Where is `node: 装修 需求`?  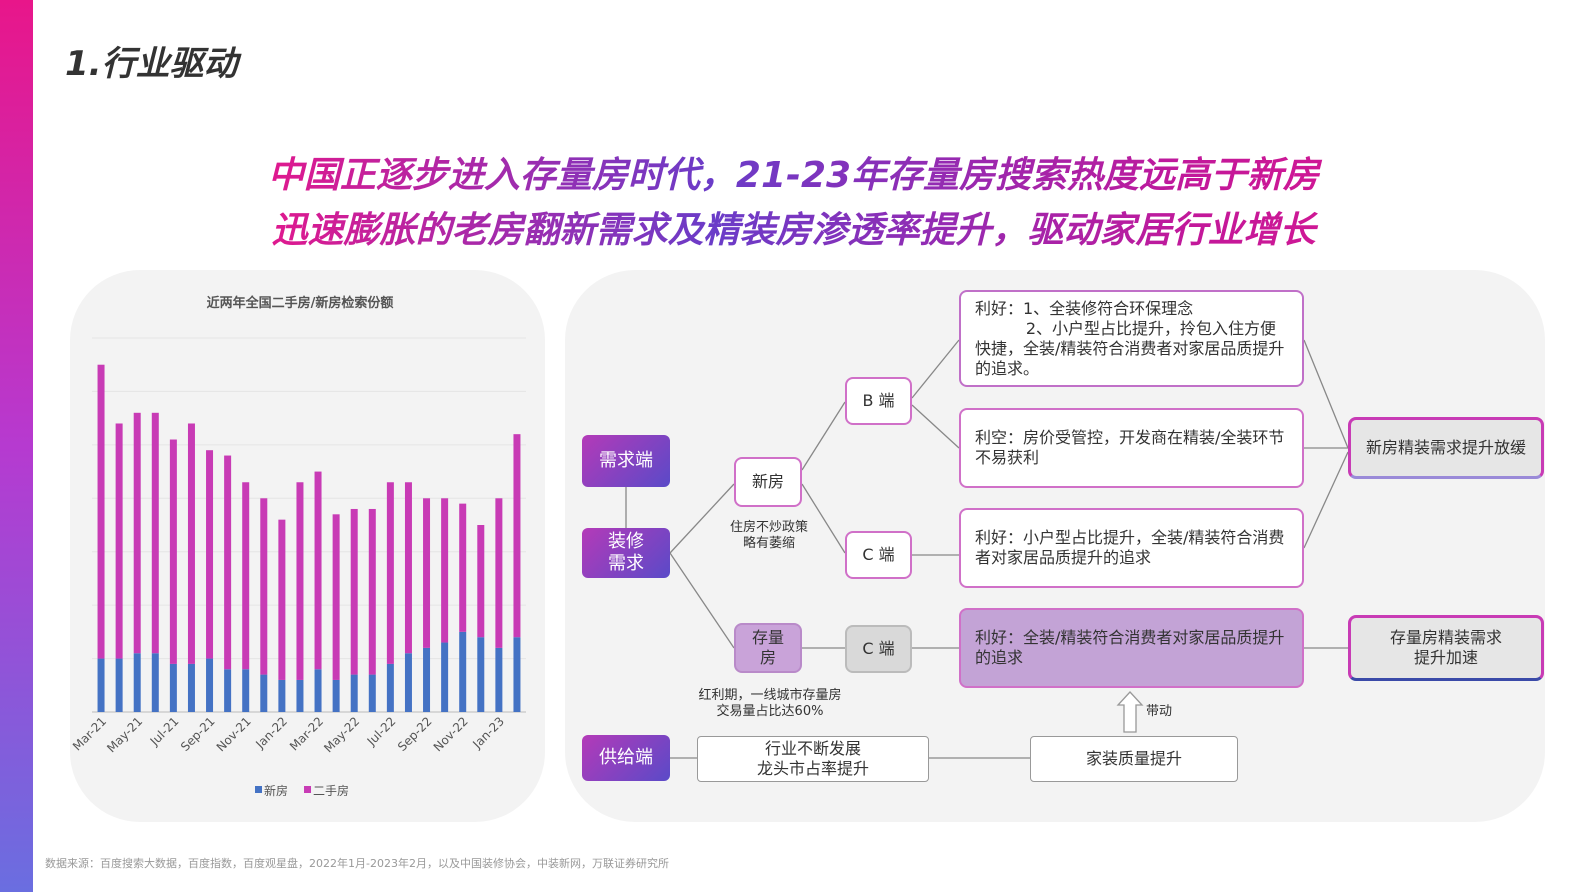 node: 装修 需求 is located at coordinates (626, 553).